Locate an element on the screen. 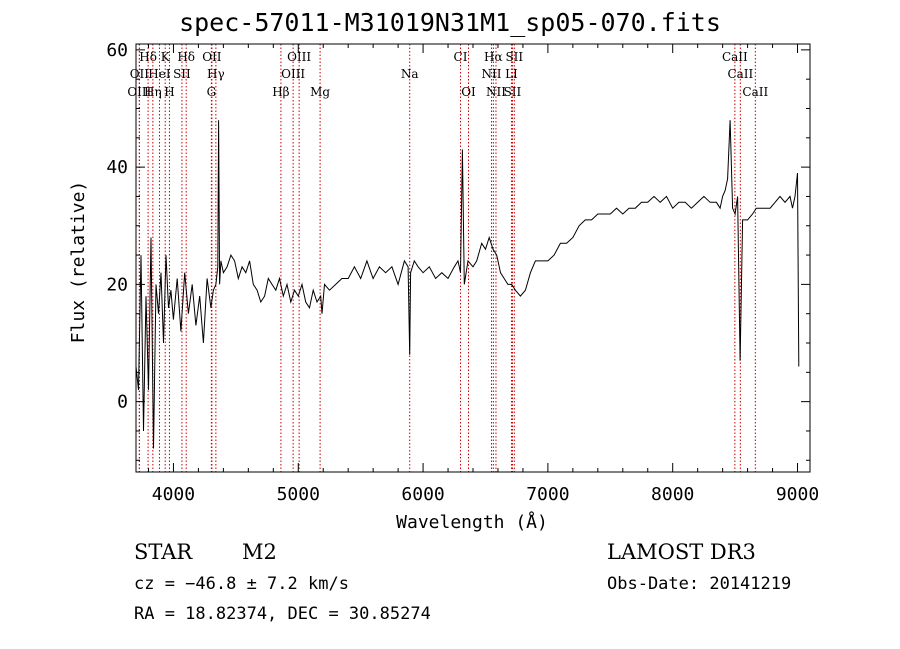 This screenshot has width=900, height=649. y-tick-label-3: 60 is located at coordinates (117, 50).